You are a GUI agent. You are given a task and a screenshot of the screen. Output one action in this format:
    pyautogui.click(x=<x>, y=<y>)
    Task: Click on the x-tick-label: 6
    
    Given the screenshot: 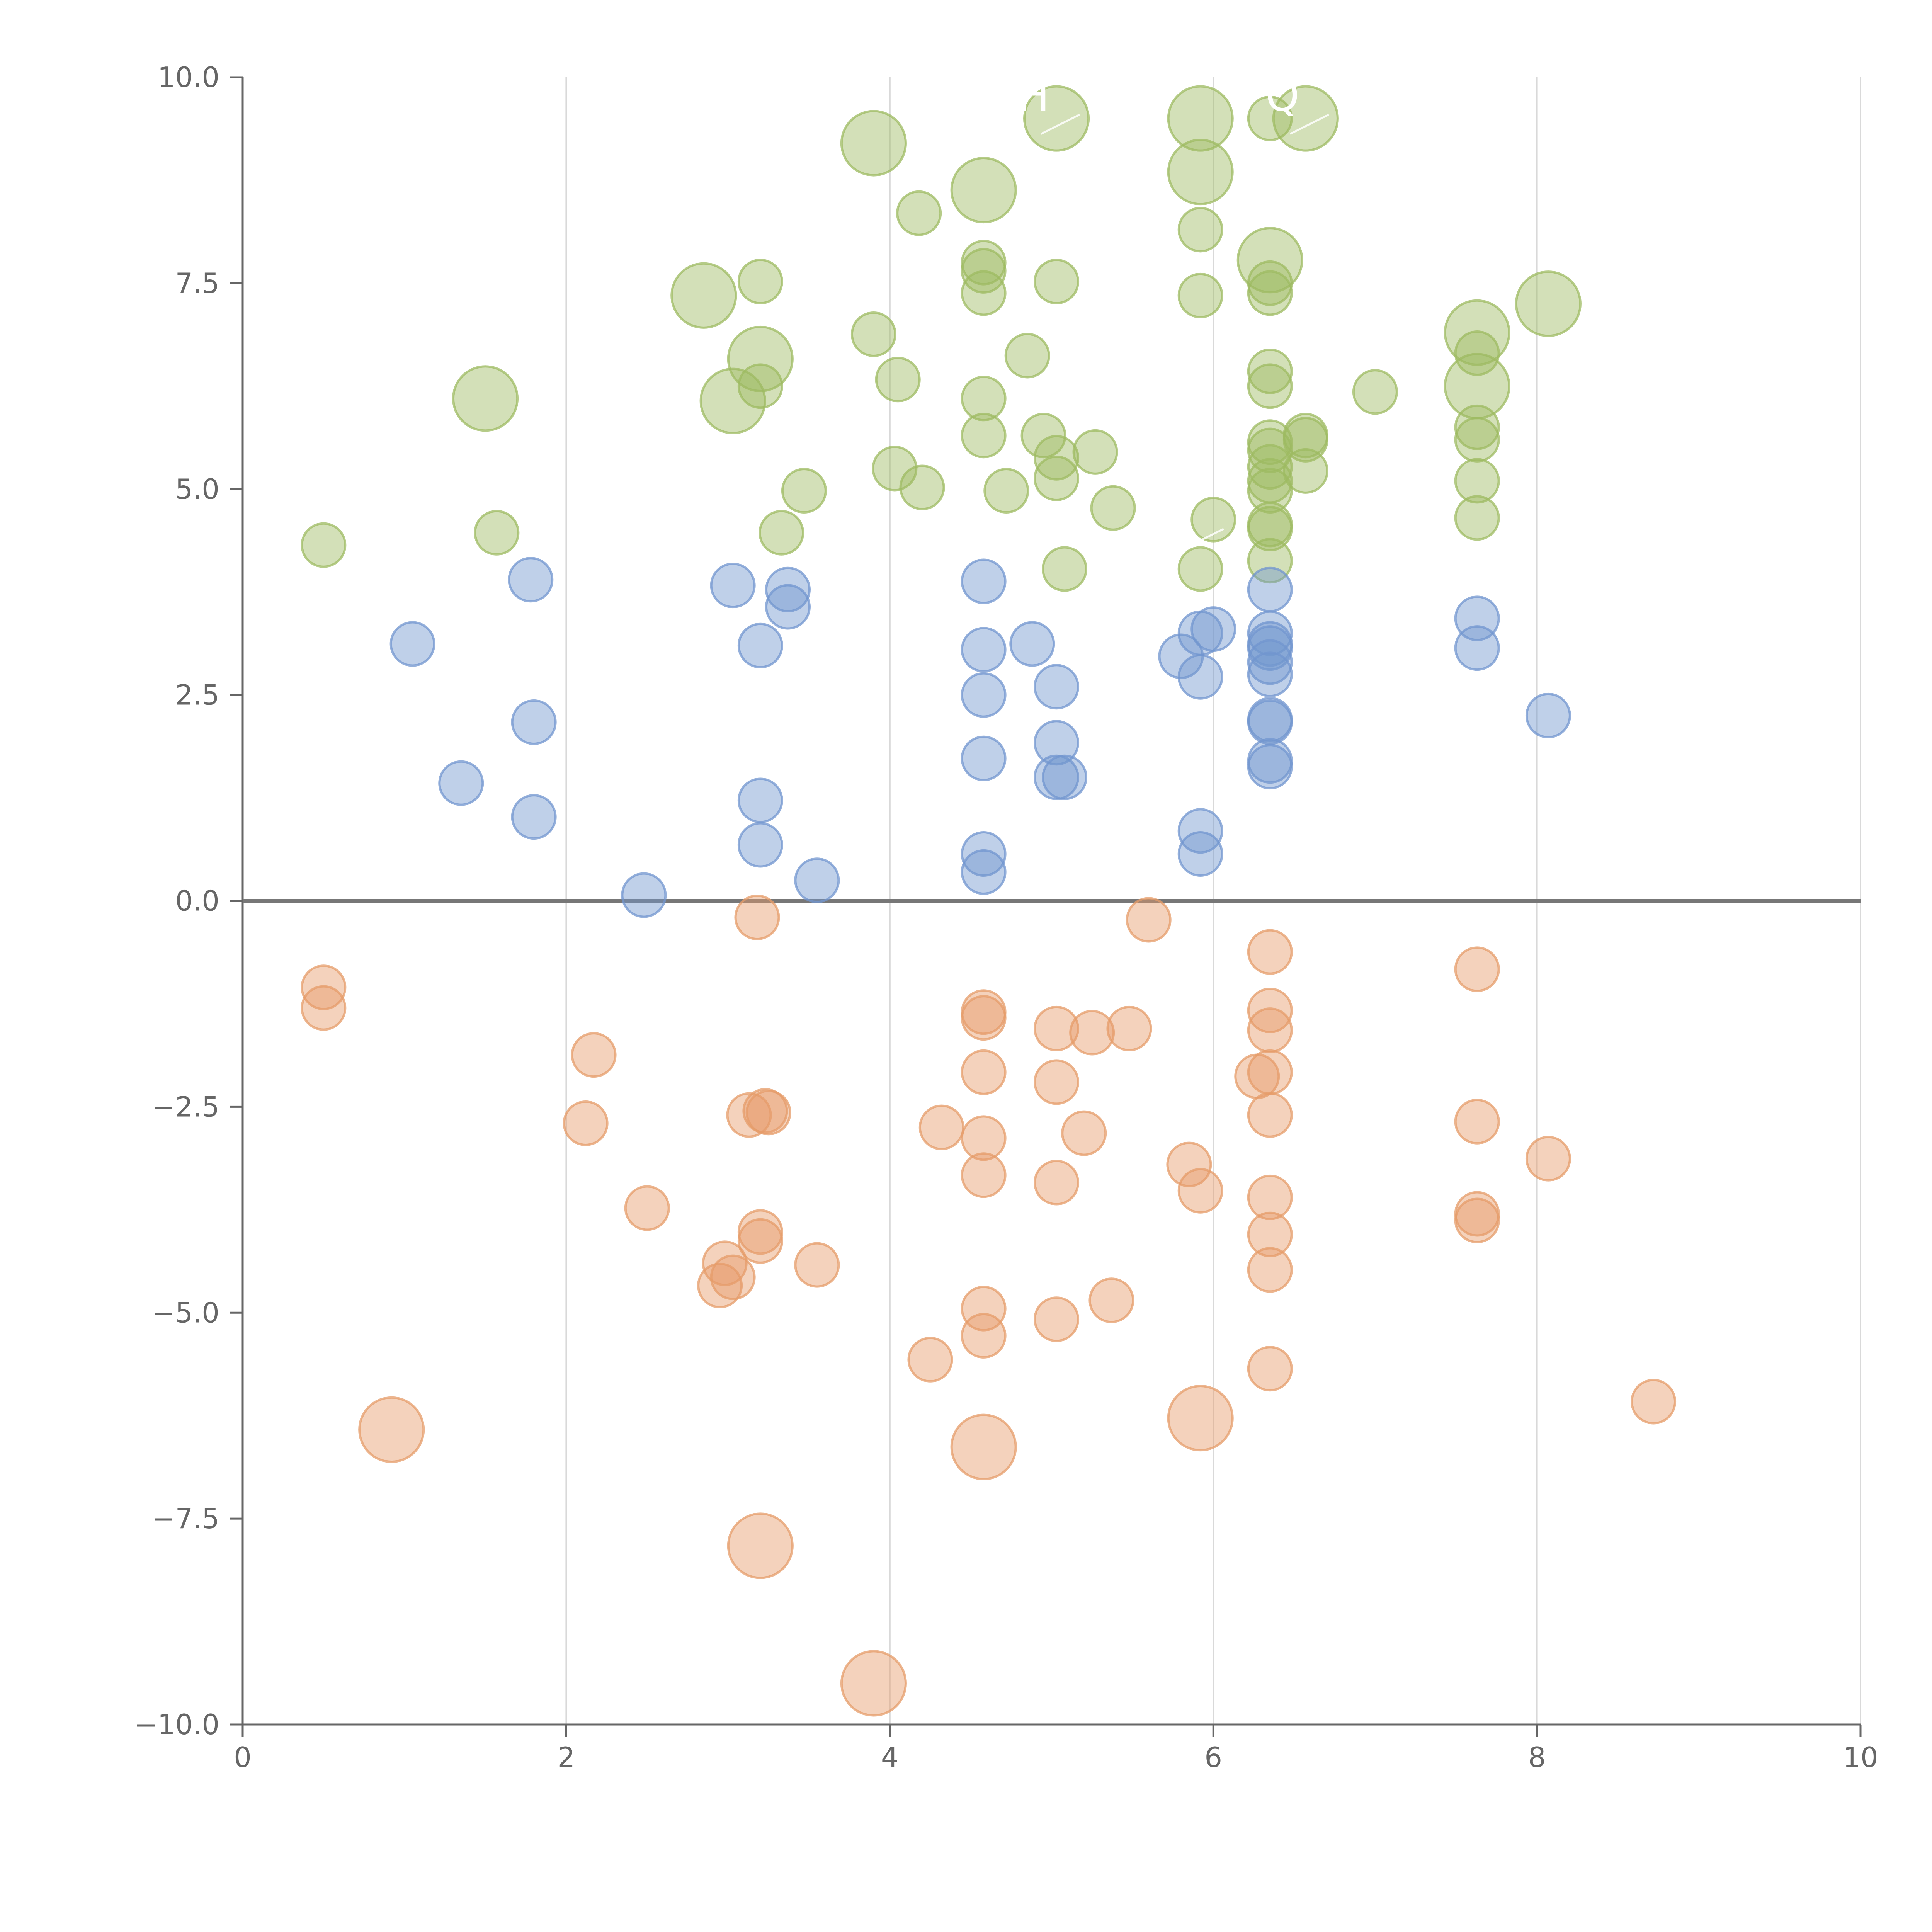 What is the action you would take?
    pyautogui.click(x=1213, y=1757)
    